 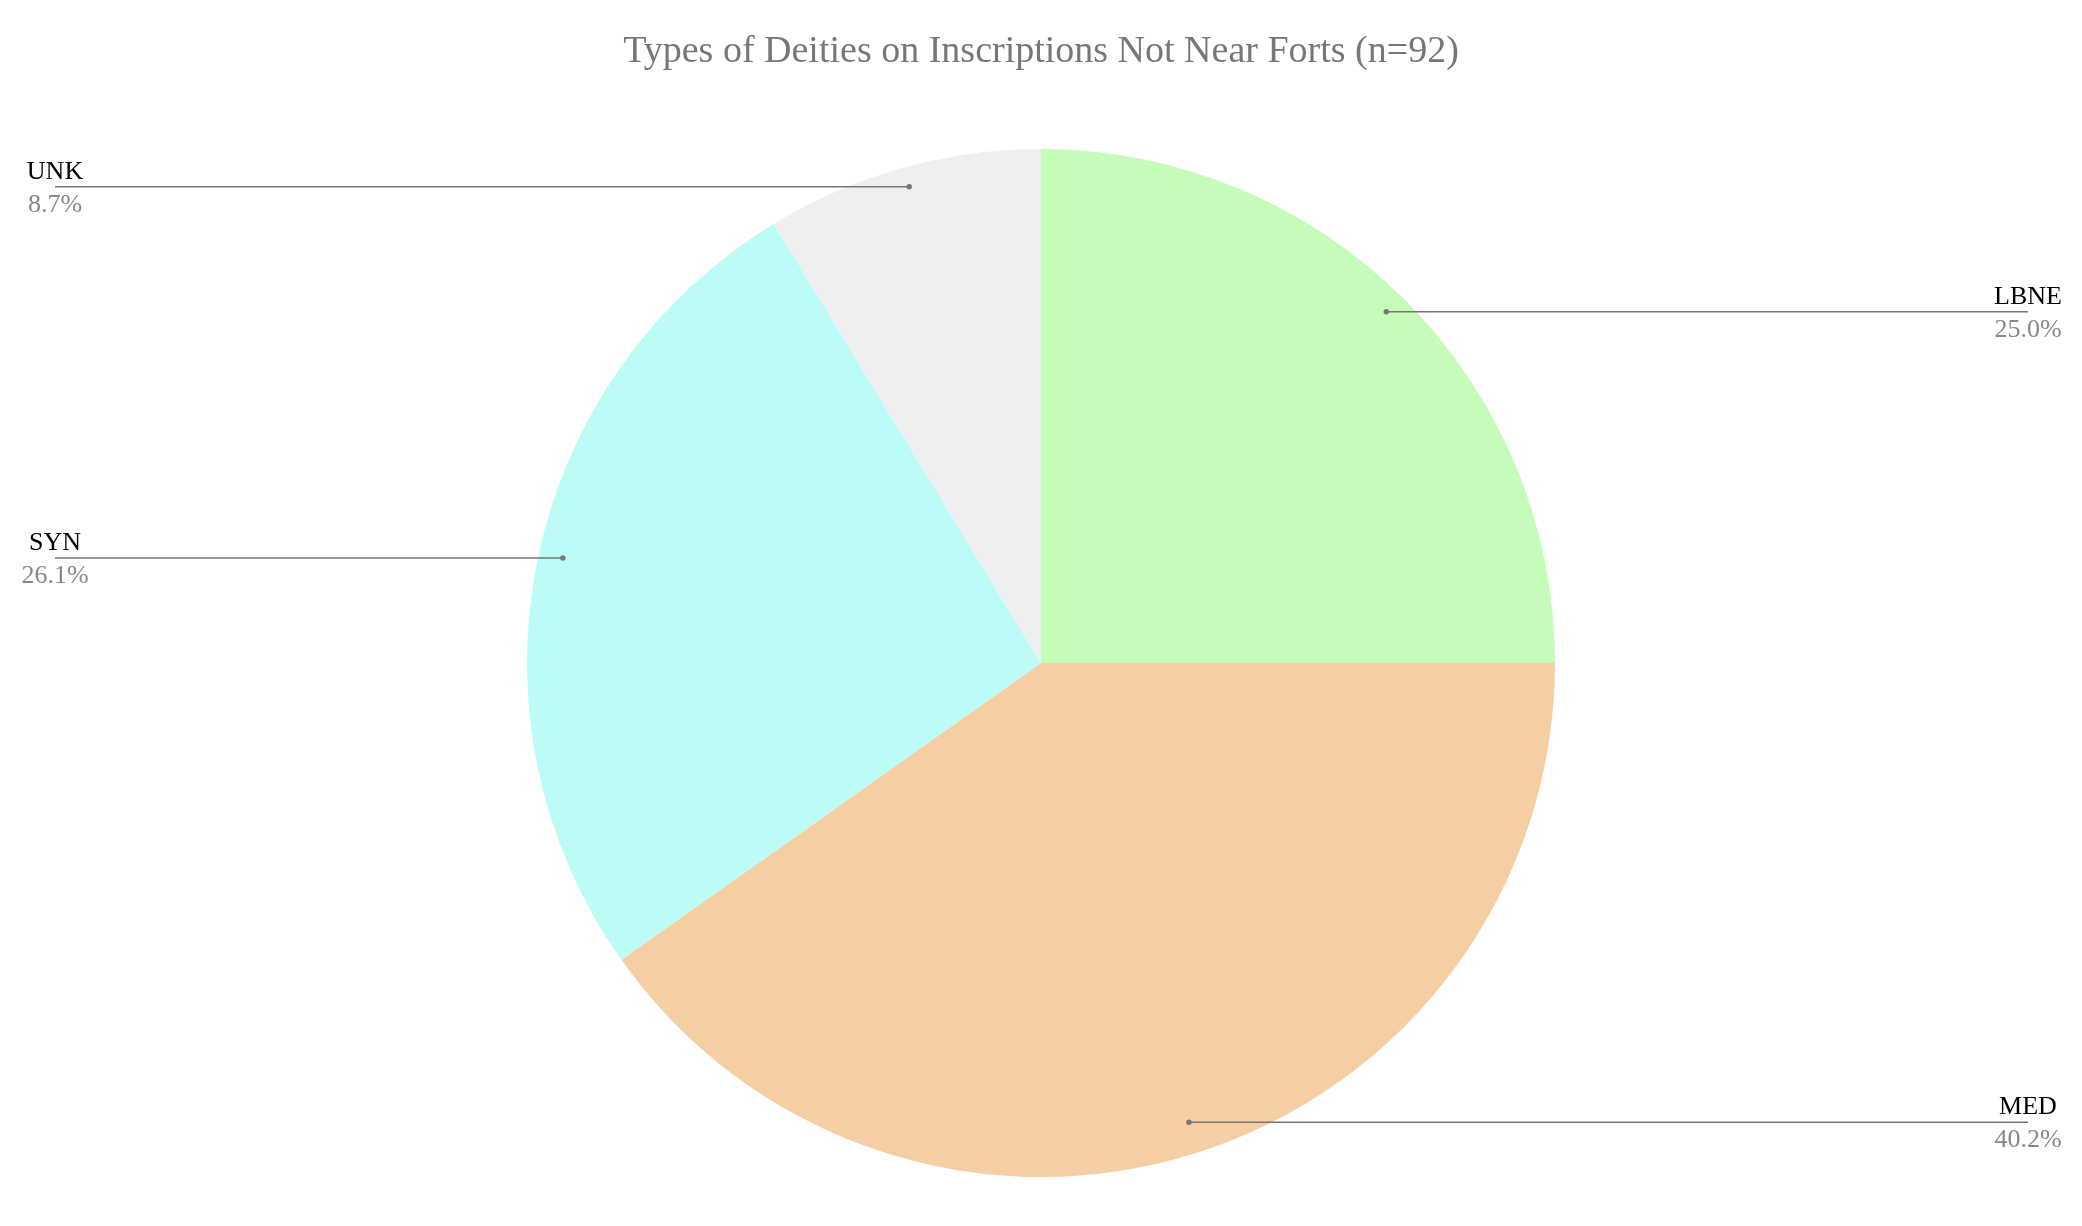 What do you see at coordinates (55, 541) in the screenshot?
I see `slice-label: SYN` at bounding box center [55, 541].